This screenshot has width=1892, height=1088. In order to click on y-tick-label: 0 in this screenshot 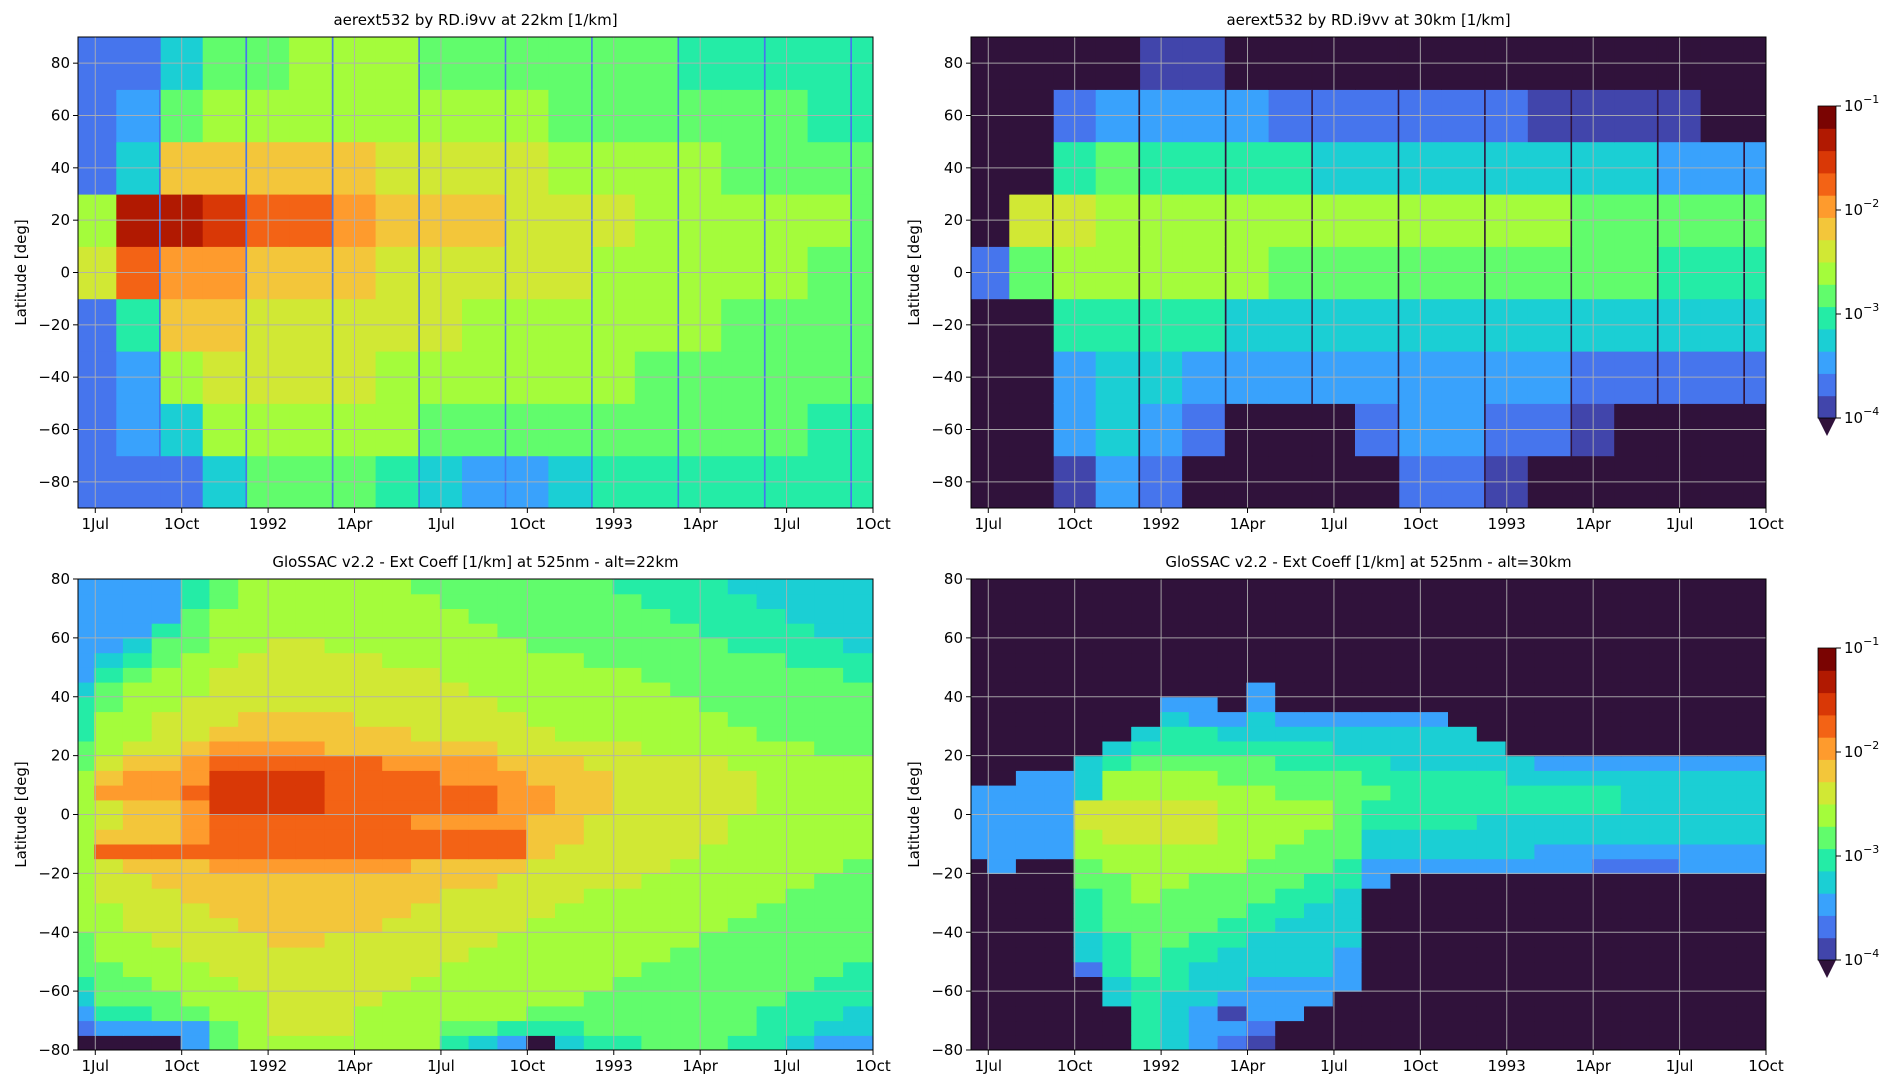, I will do `click(958, 273)`.